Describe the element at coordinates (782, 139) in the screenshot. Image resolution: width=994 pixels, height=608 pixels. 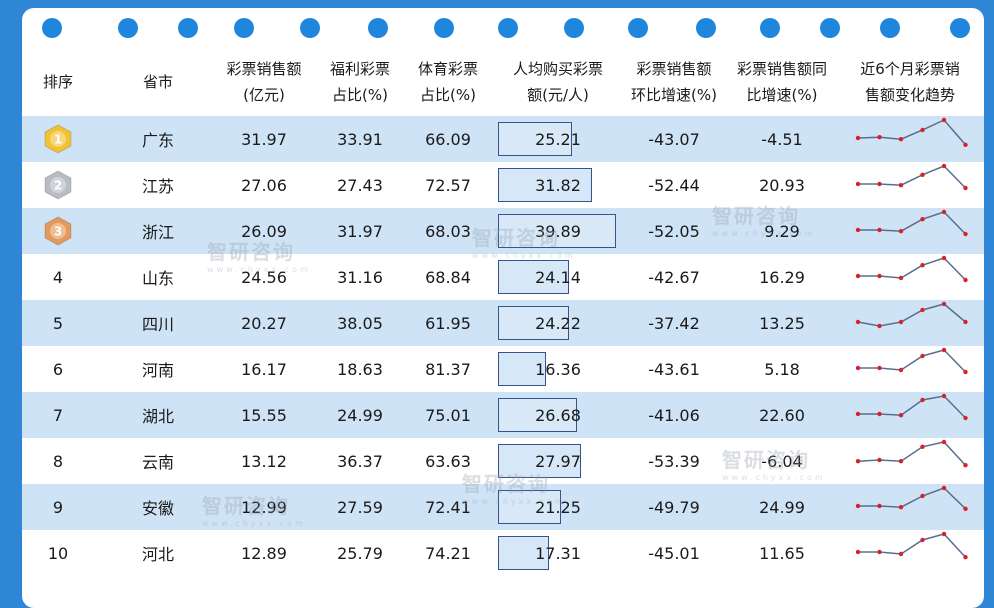
I see `cell-yoy: -4.51` at that location.